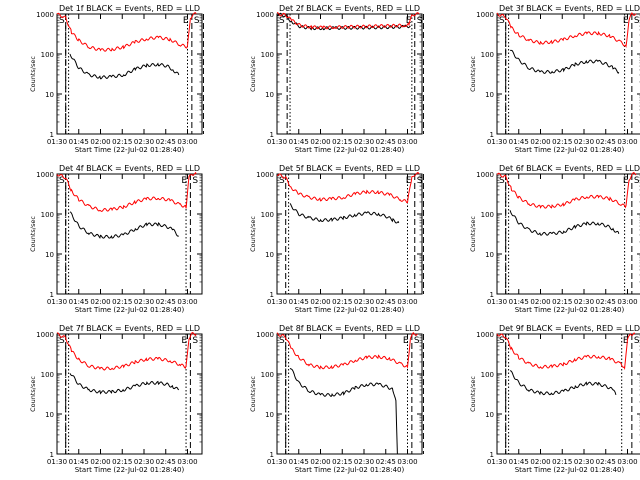 The width and height of the screenshot is (640, 480). Describe the element at coordinates (349, 8) in the screenshot. I see `chart-title: Det 2f BLACK = Events, RED = LLD` at that location.